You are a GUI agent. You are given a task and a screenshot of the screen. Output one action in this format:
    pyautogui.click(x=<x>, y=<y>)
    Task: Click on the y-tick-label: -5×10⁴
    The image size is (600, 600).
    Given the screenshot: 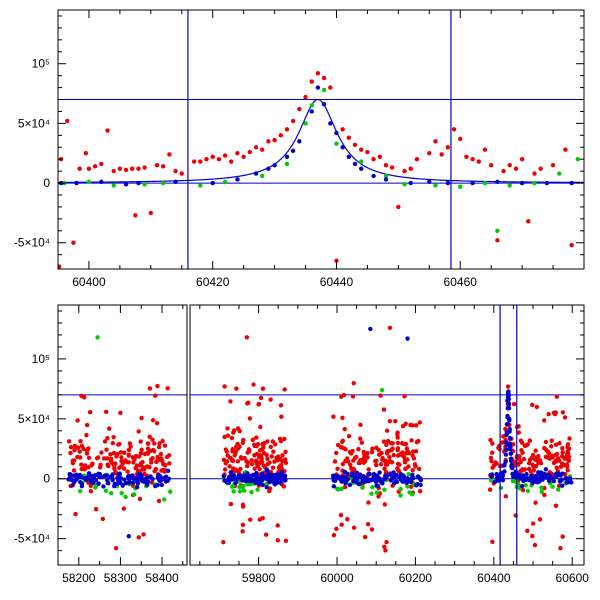 What is the action you would take?
    pyautogui.click(x=32, y=243)
    